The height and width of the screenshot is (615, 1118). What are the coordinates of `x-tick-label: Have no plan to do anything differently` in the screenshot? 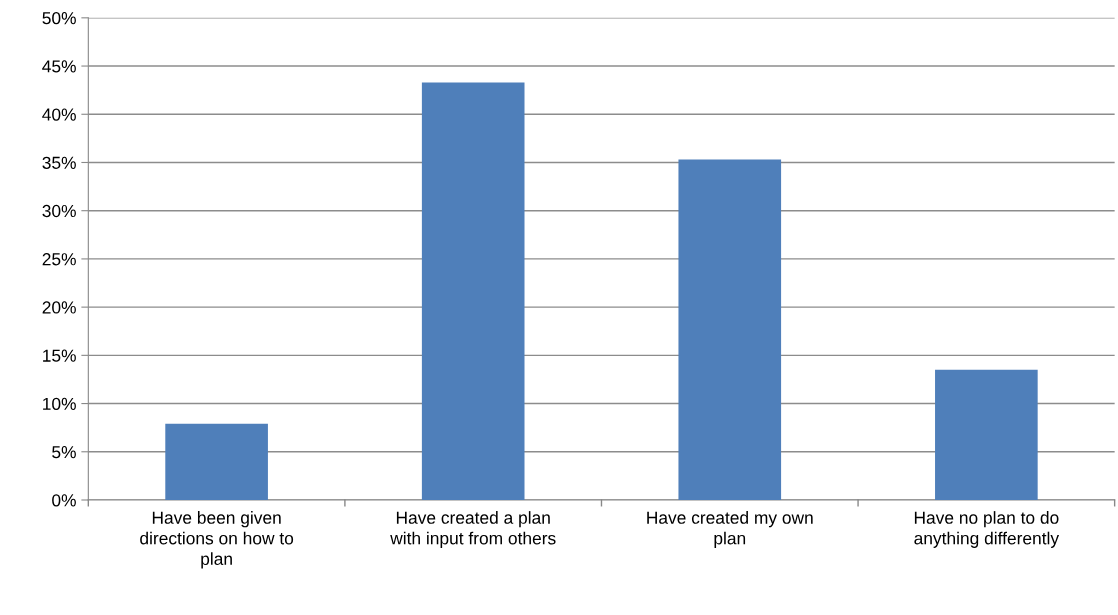 It's located at (987, 529).